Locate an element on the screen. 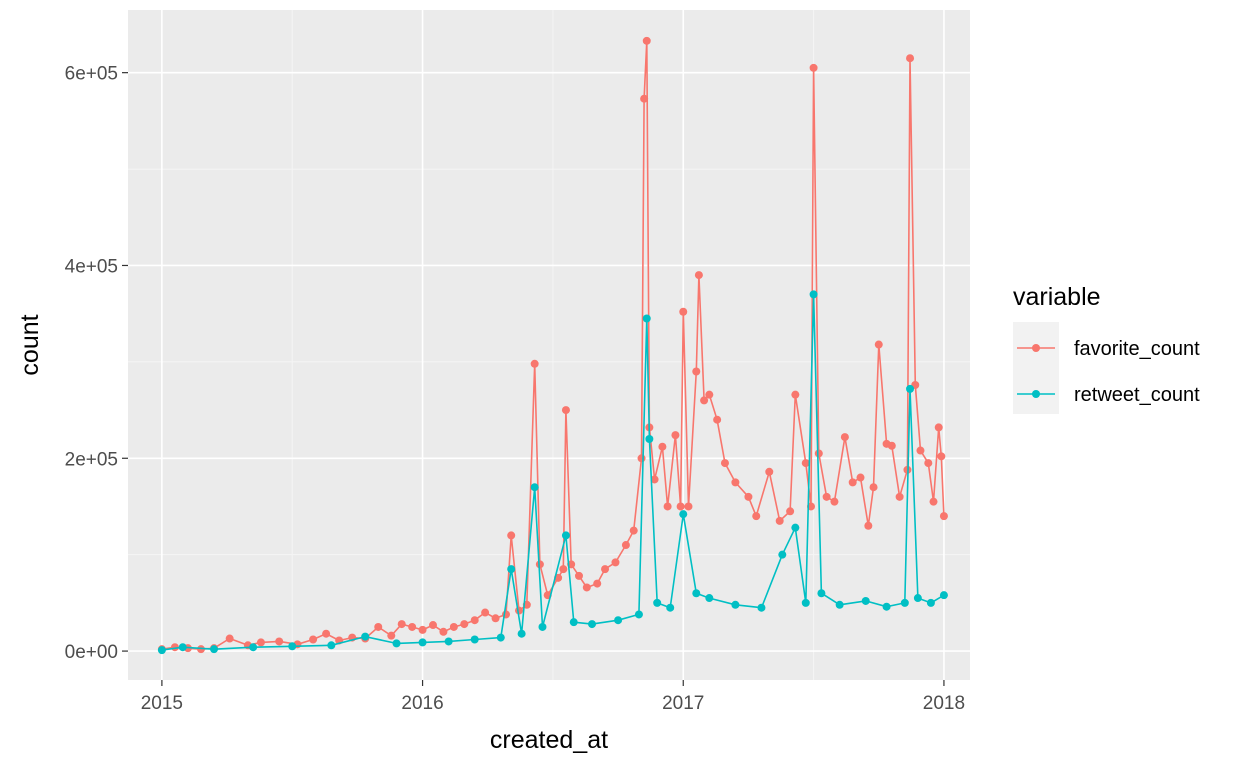  y-tick-label: 4e+05 is located at coordinates (91, 266).